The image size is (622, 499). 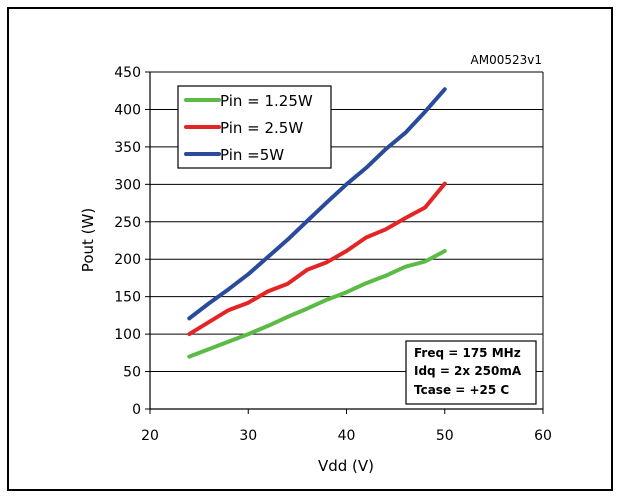 What do you see at coordinates (127, 335) in the screenshot?
I see `y-tick-label: 100` at bounding box center [127, 335].